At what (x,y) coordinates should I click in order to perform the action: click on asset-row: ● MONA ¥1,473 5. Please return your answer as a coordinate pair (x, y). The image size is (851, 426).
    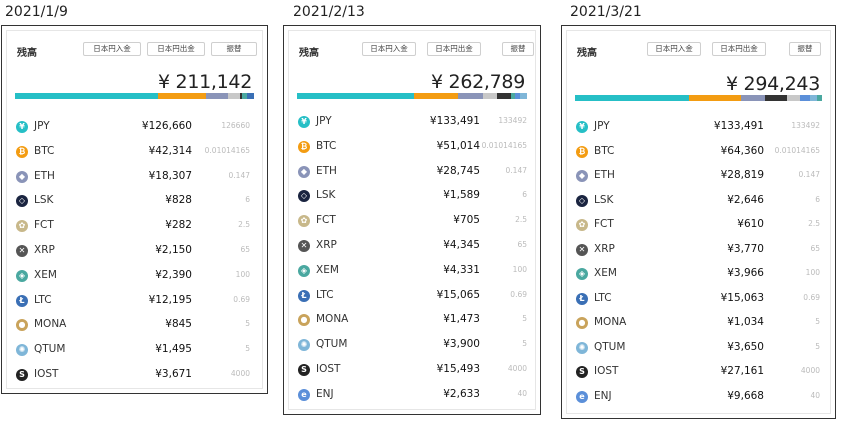
    Looking at the image, I should click on (412, 321).